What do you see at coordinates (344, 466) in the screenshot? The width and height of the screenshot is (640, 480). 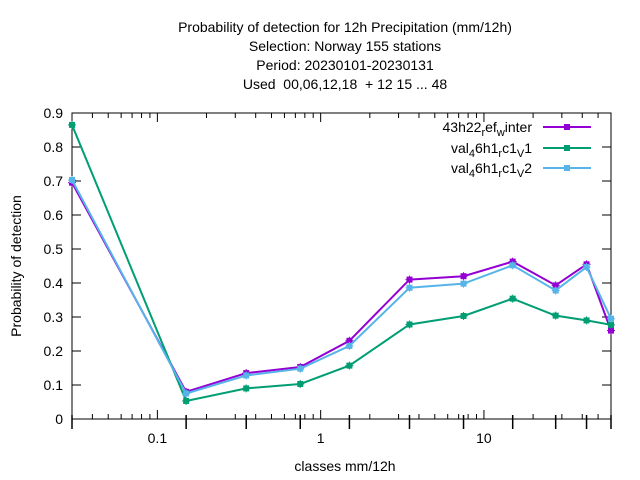 I see `x-axis-label: classes mm/12h` at bounding box center [344, 466].